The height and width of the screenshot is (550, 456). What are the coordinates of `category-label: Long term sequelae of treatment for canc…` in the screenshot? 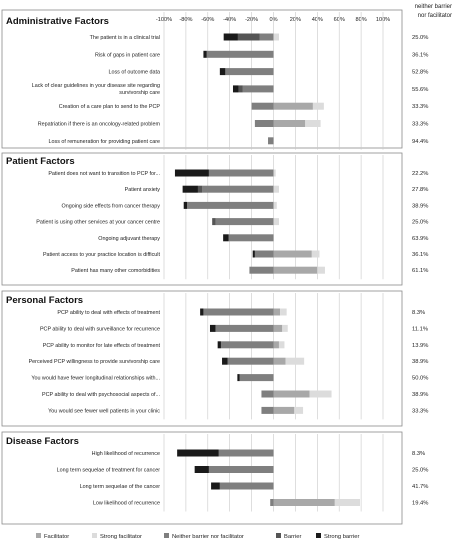 It's located at (109, 471).